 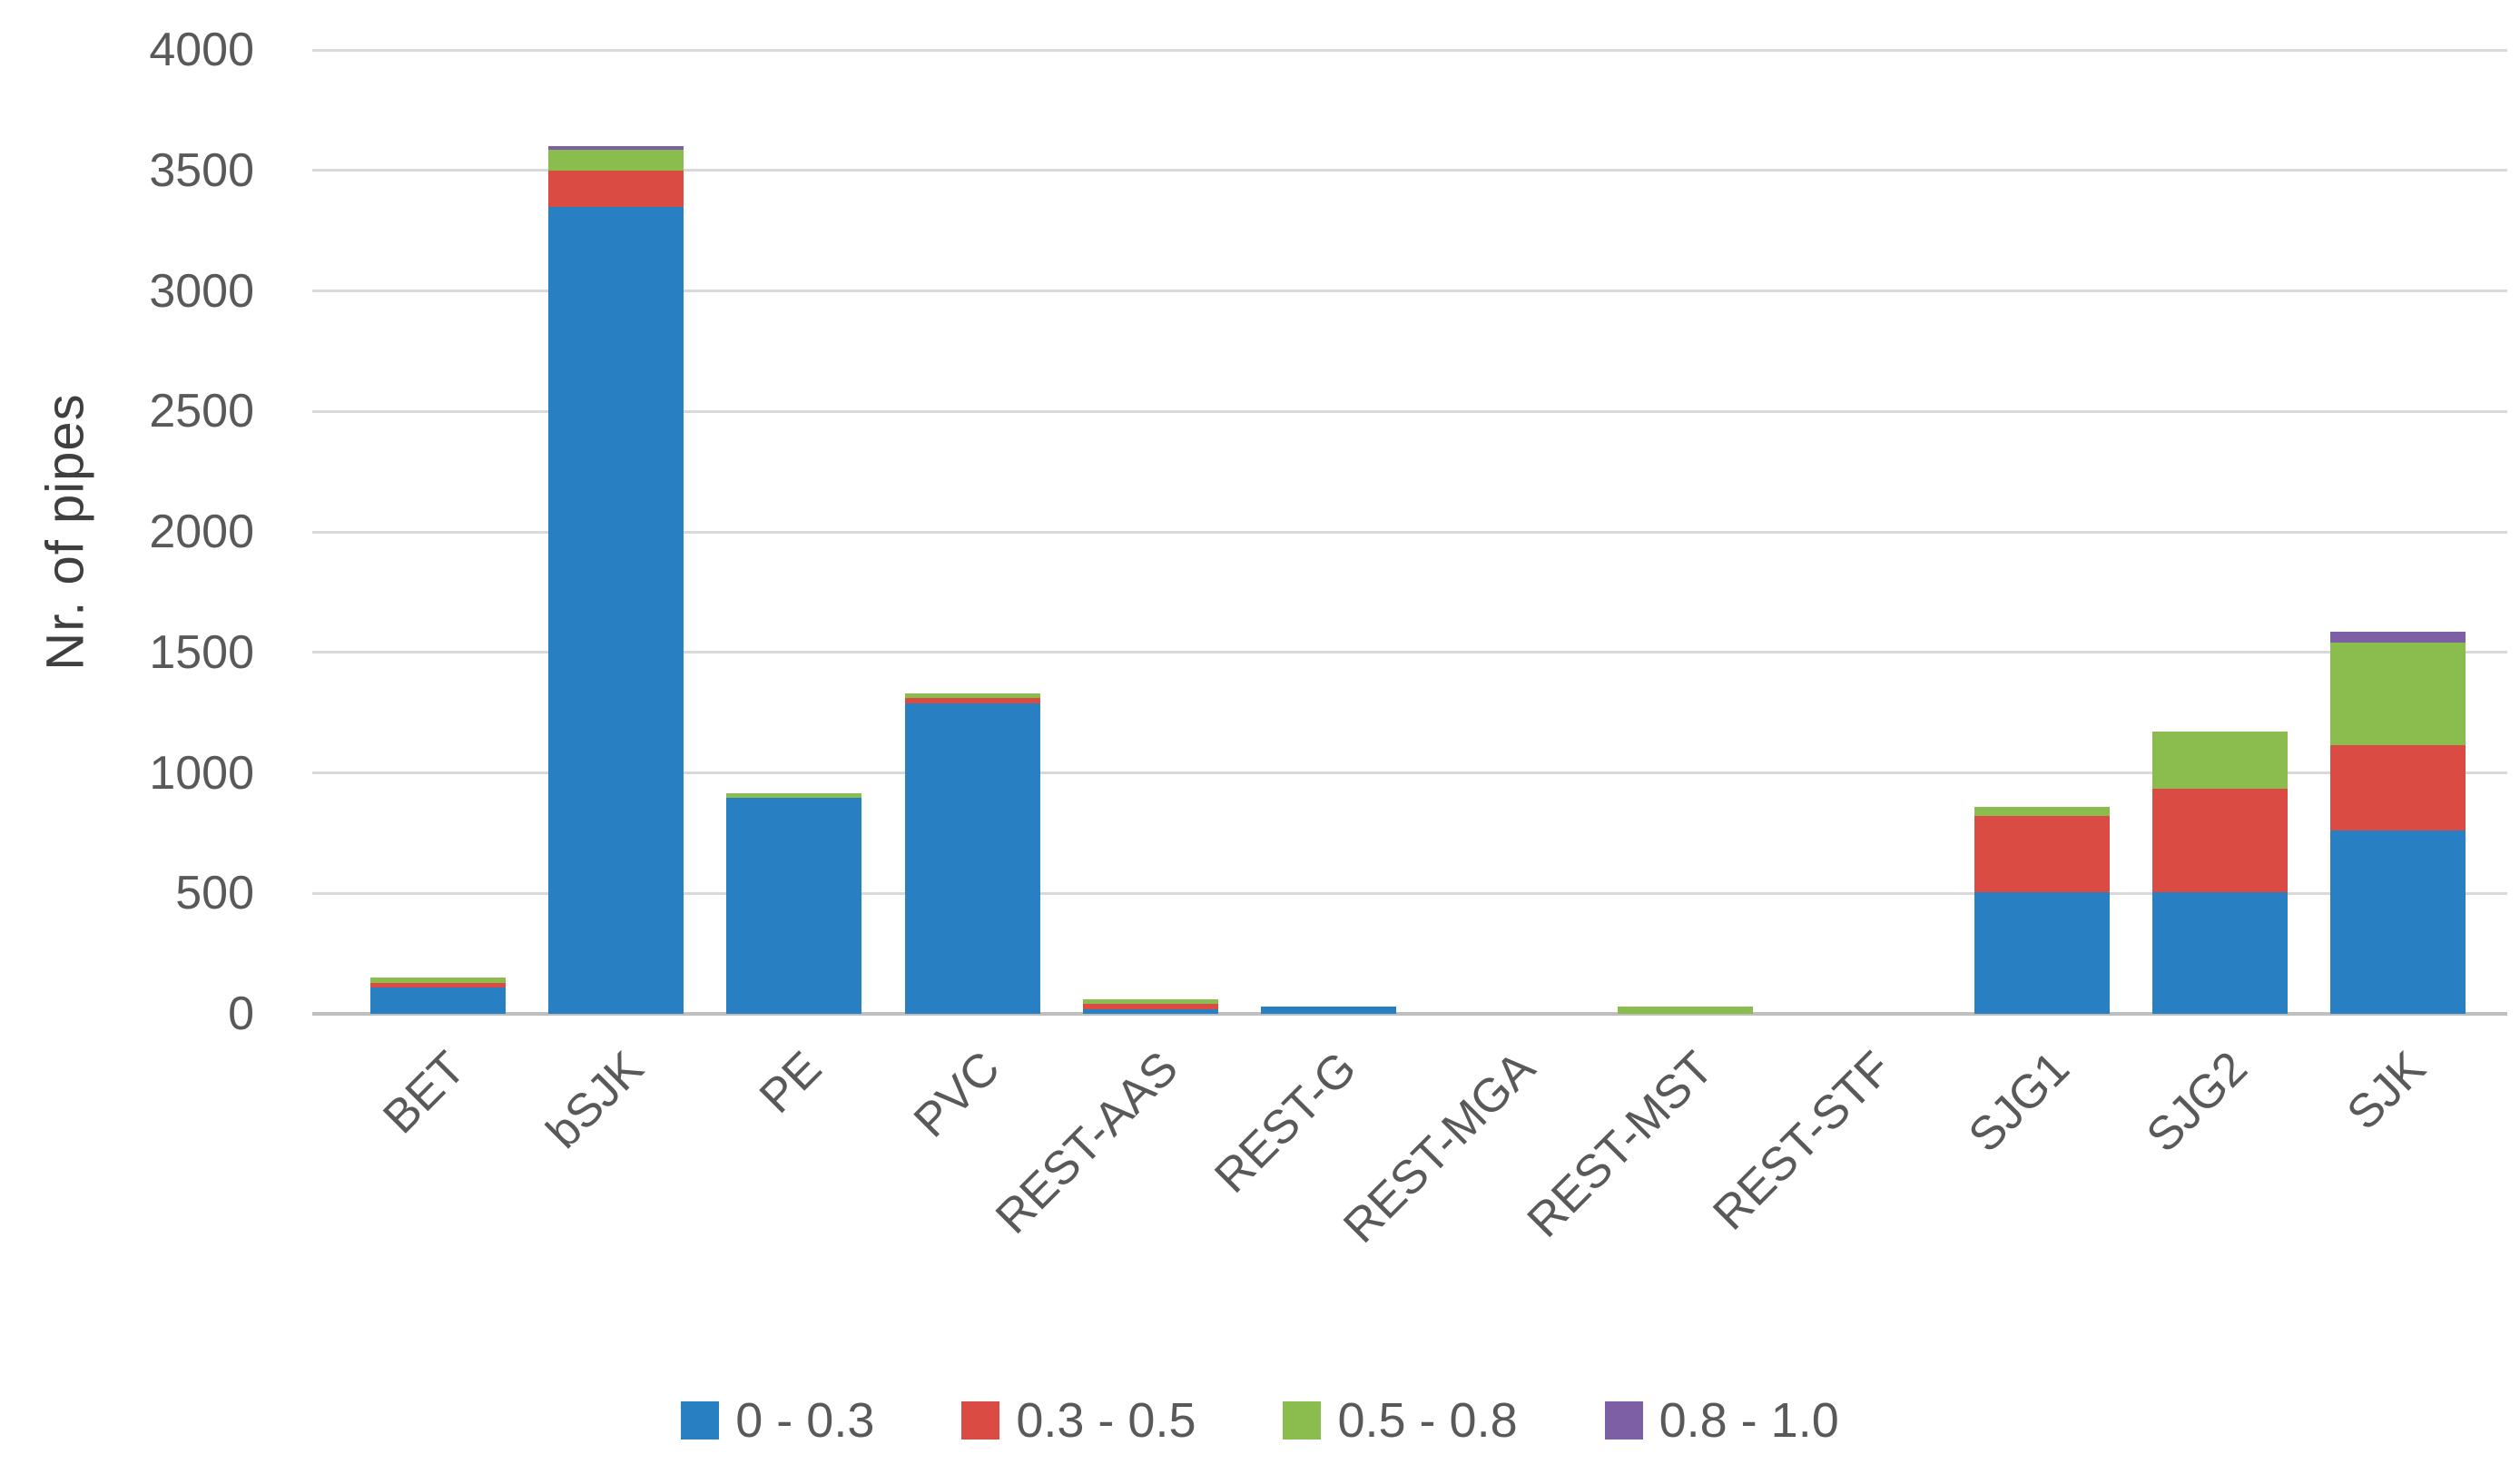 I want to click on x-tick-label: REST-STF, so click(x=1802, y=1141).